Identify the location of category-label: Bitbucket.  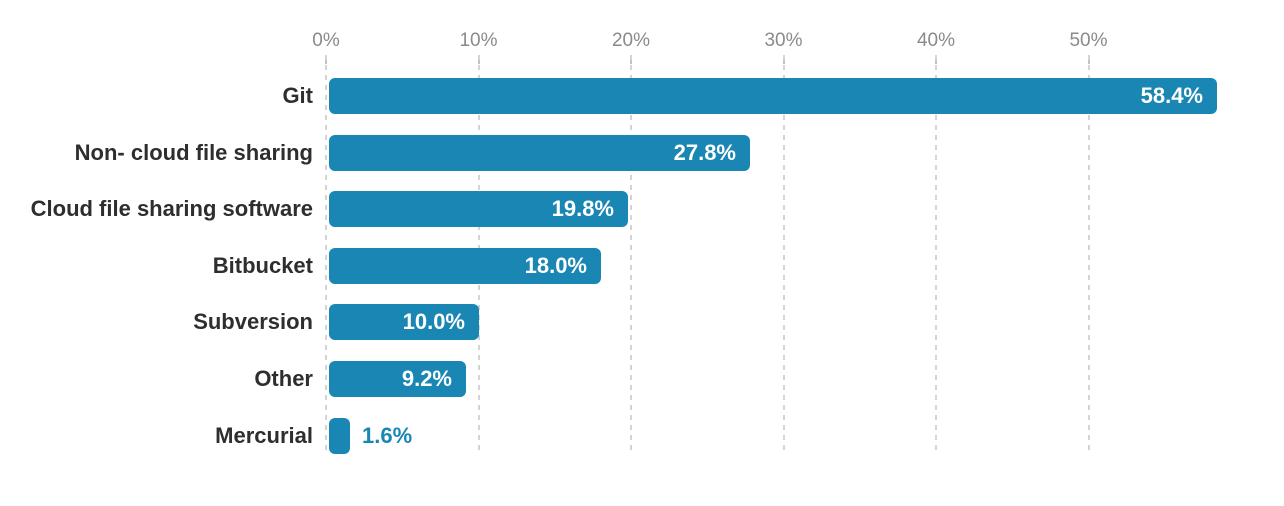
(262, 265).